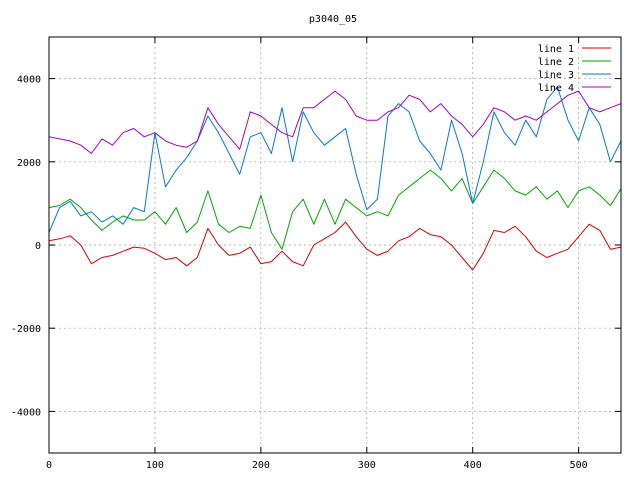  Describe the element at coordinates (556, 88) in the screenshot. I see `legend-label-4: line 4` at that location.